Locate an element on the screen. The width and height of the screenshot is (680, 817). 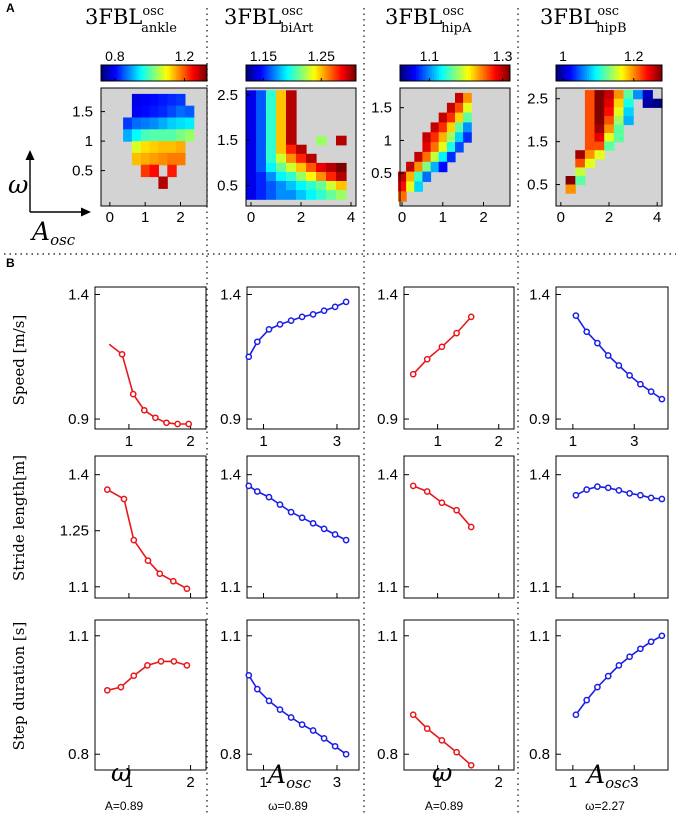
heatmap-biart: 1.15 1.25 0 2 4 0.5 1.5 2.5 is located at coordinates (287, 137).